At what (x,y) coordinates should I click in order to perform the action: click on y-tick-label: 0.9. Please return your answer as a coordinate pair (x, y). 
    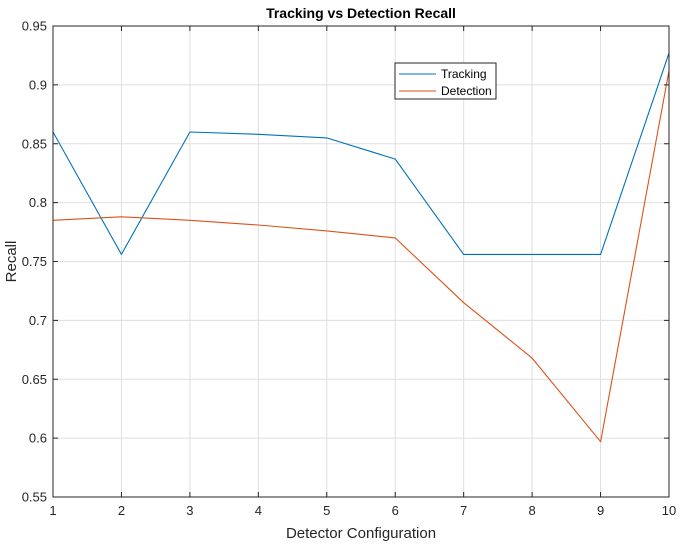
    Looking at the image, I should click on (38, 84).